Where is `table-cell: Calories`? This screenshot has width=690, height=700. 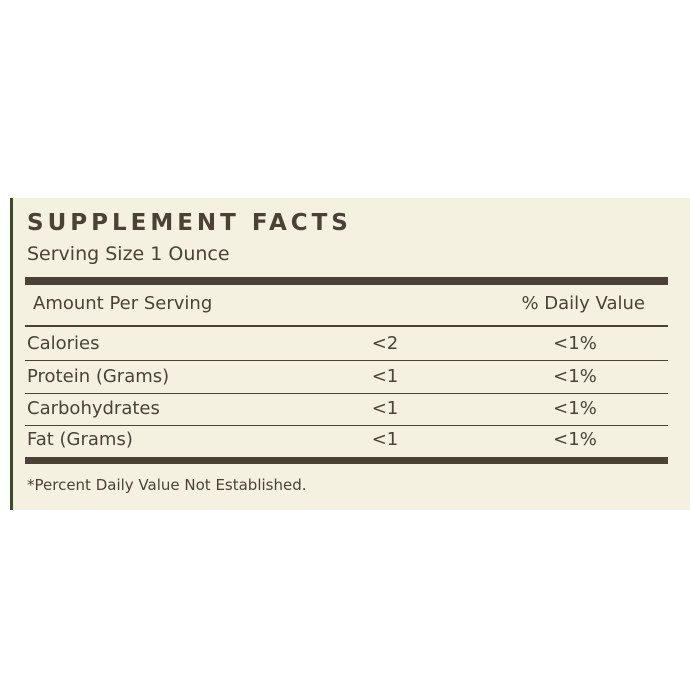 table-cell: Calories is located at coordinates (63, 343).